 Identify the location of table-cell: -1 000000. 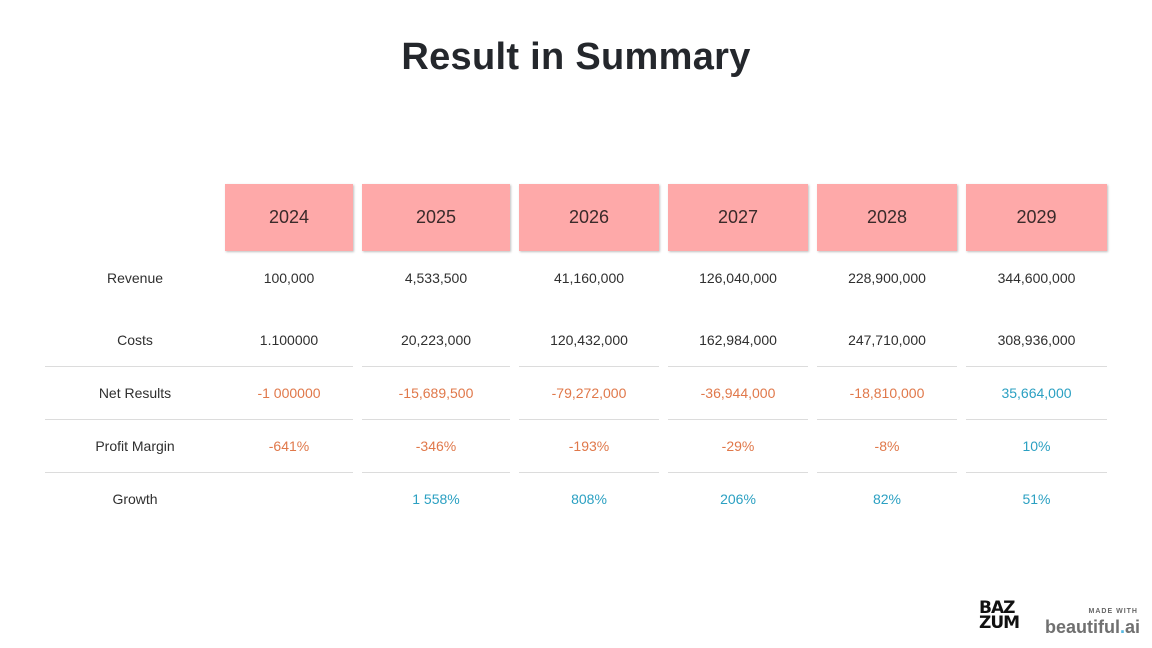
(289, 393).